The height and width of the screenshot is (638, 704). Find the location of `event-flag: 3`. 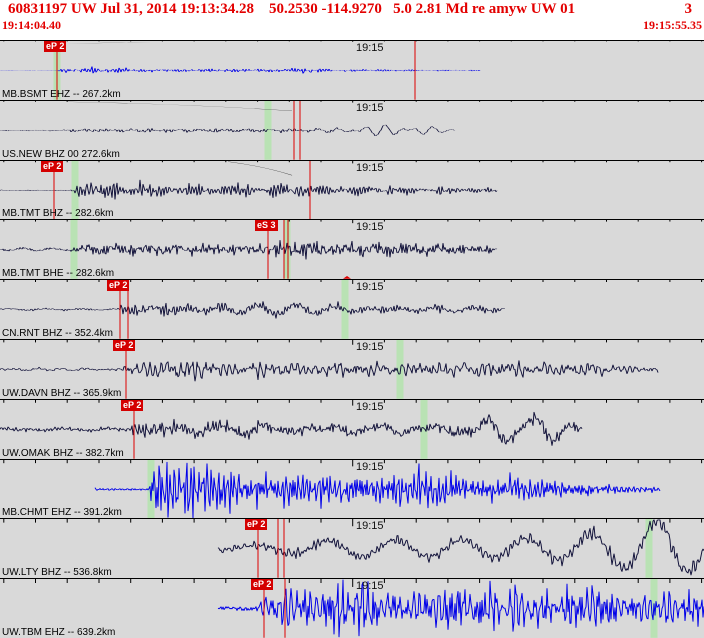

event-flag: 3 is located at coordinates (688, 9).